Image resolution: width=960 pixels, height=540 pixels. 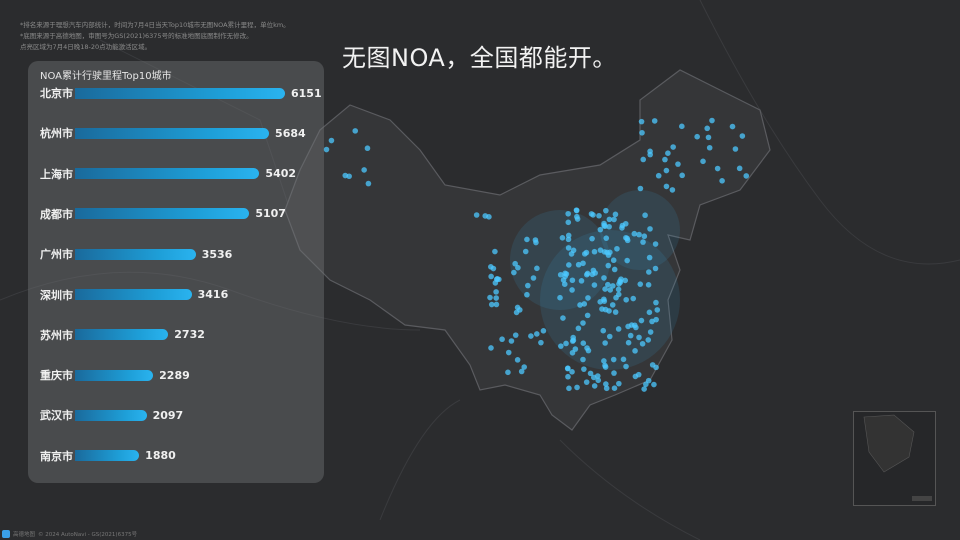 What do you see at coordinates (479, 58) in the screenshot?
I see `headline: 无图NOA，全国都能开。` at bounding box center [479, 58].